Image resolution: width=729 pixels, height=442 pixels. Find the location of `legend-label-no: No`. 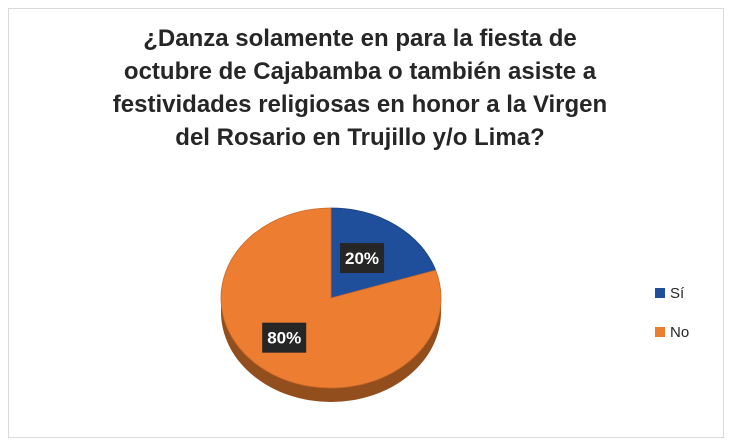

legend-label-no: No is located at coordinates (680, 332).